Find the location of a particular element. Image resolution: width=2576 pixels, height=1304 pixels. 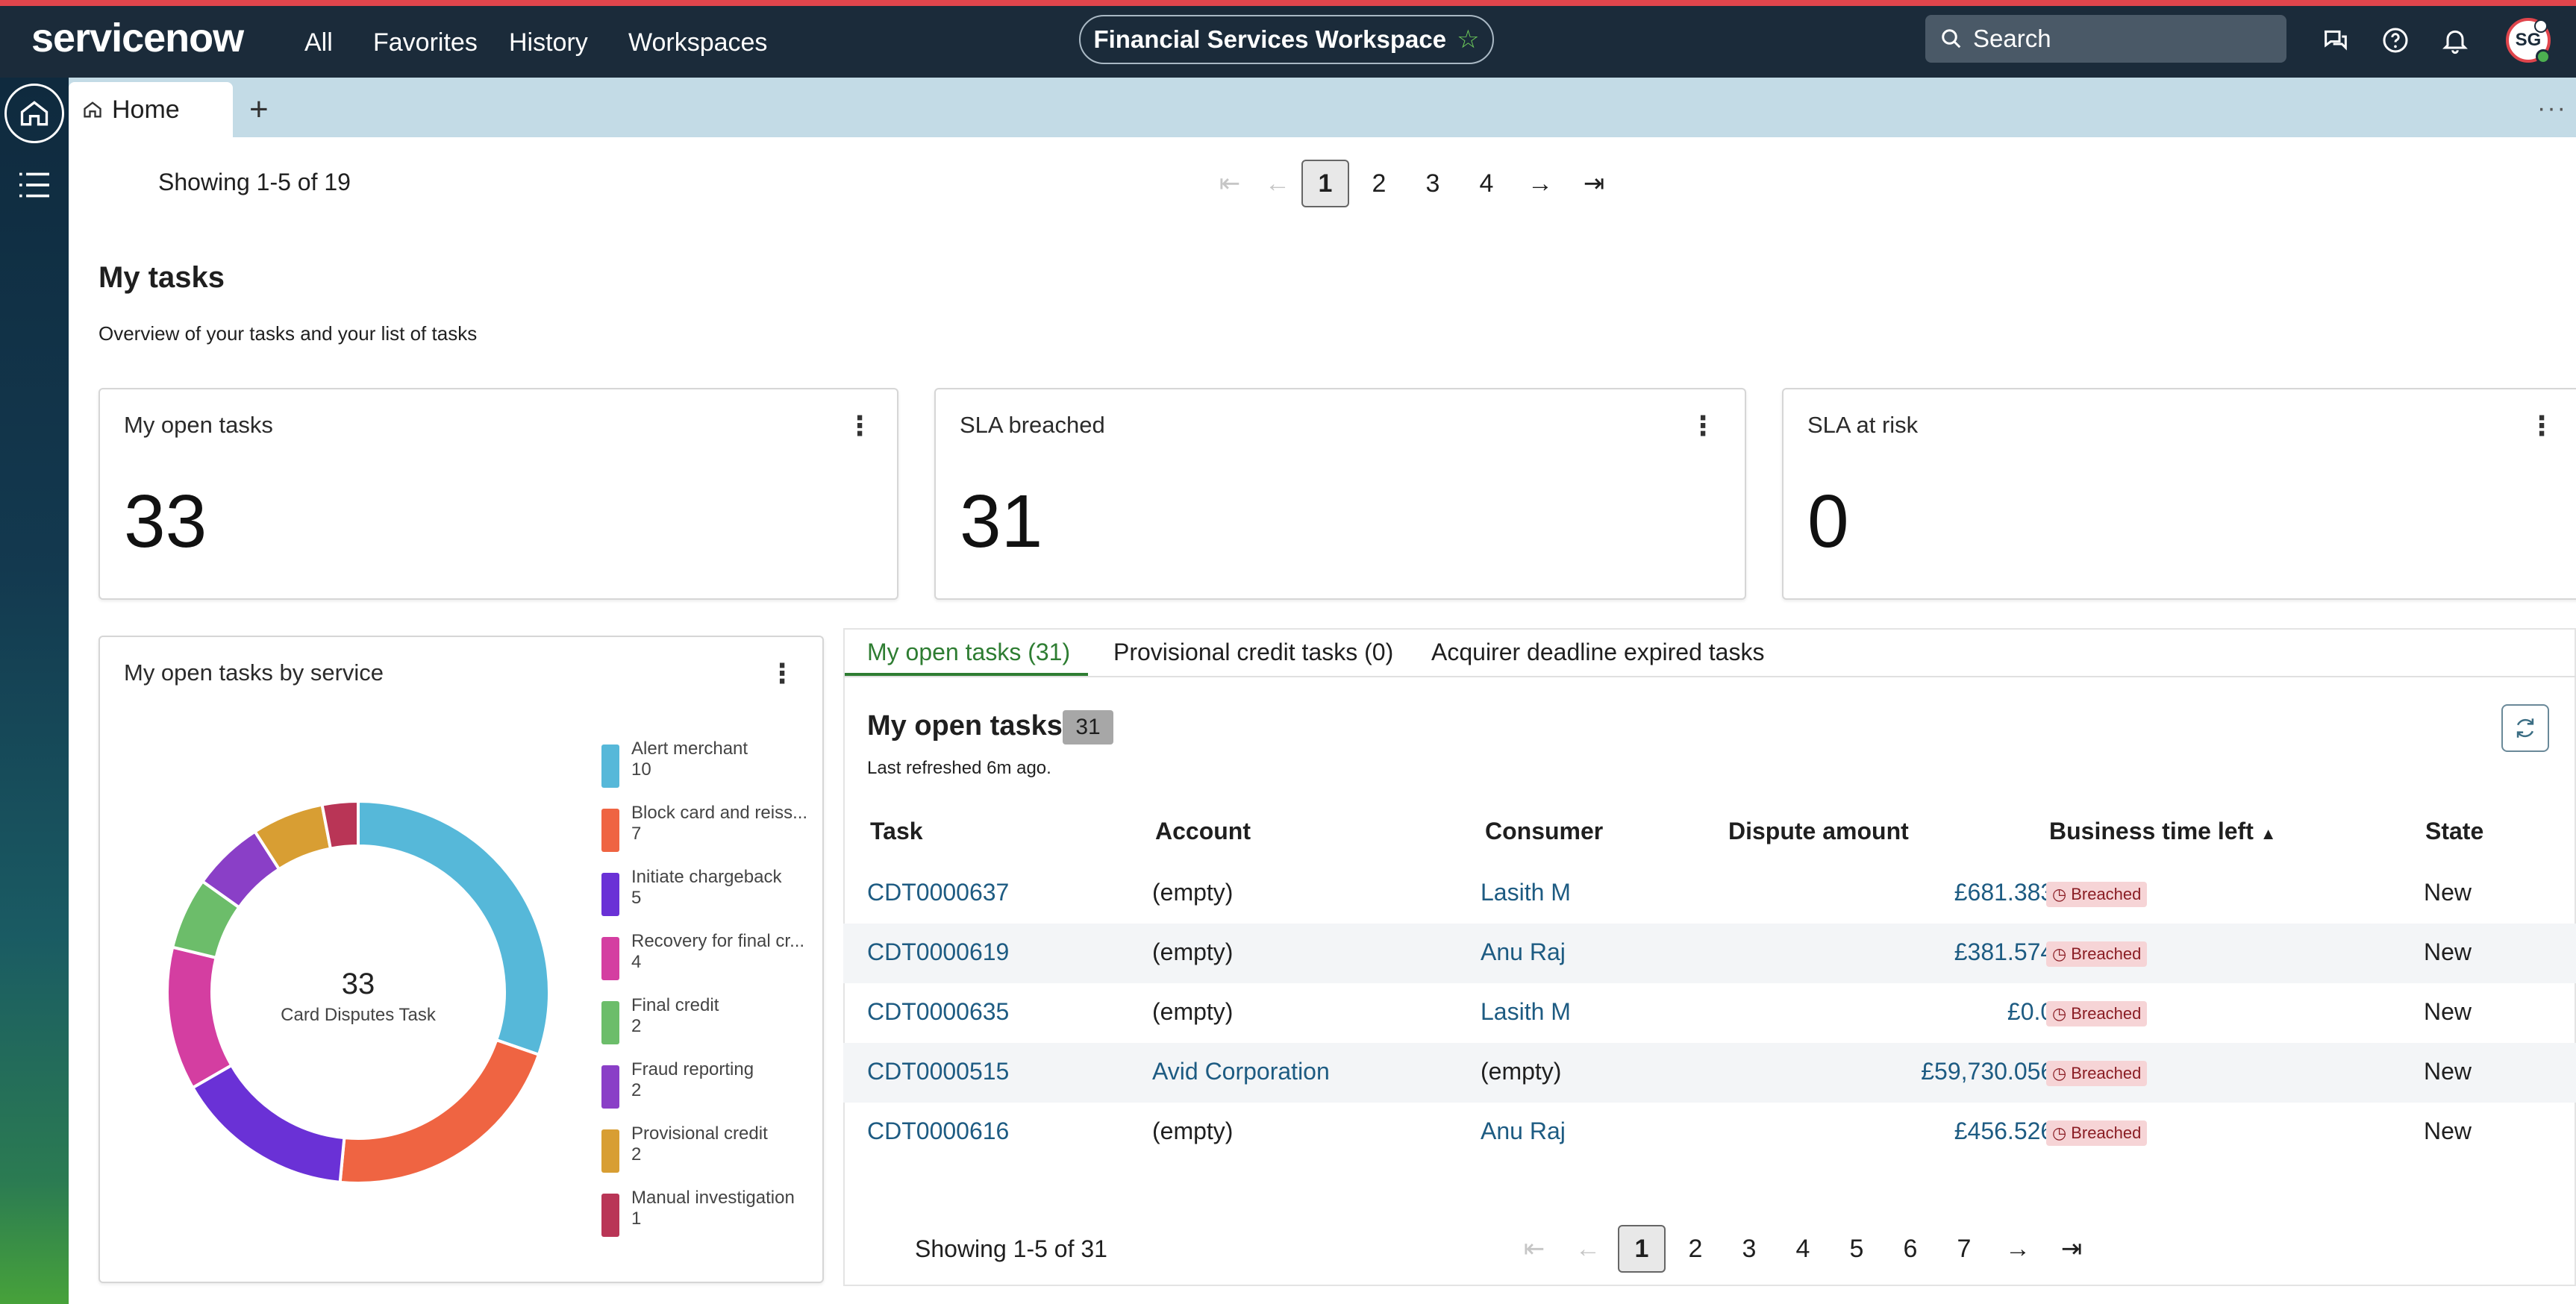

page-6: 6 is located at coordinates (1910, 1249).